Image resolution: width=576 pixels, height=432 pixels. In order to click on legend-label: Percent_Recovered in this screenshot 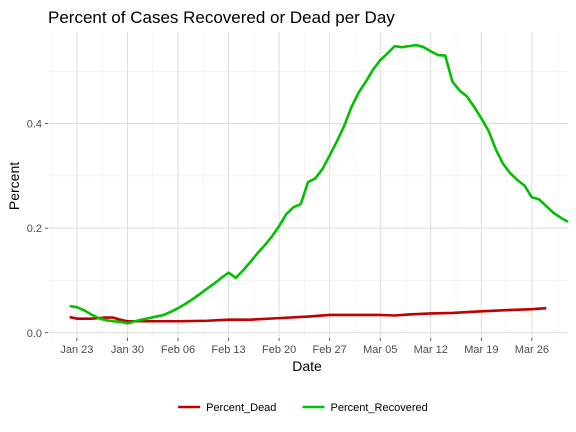, I will do `click(379, 408)`.